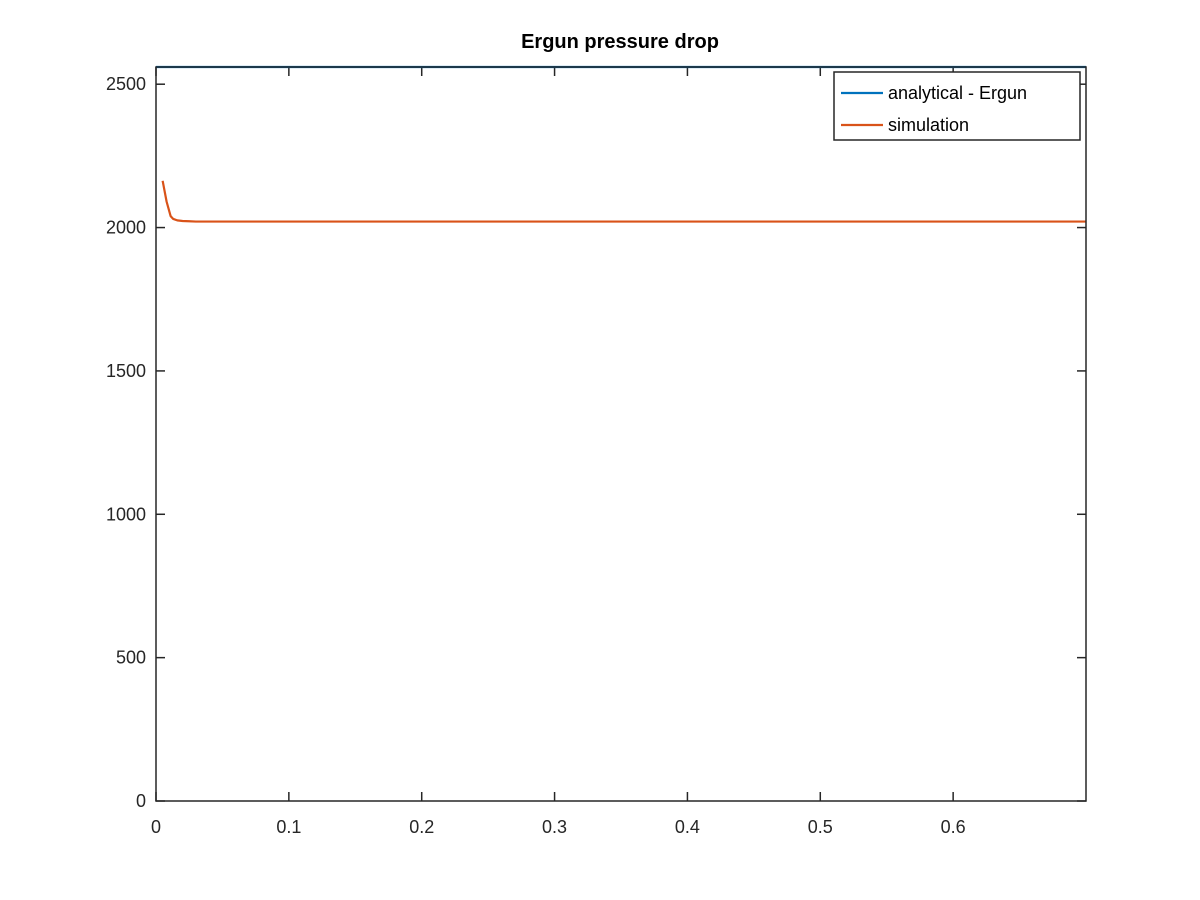  What do you see at coordinates (687, 827) in the screenshot?
I see `x-tick-label: 0.4` at bounding box center [687, 827].